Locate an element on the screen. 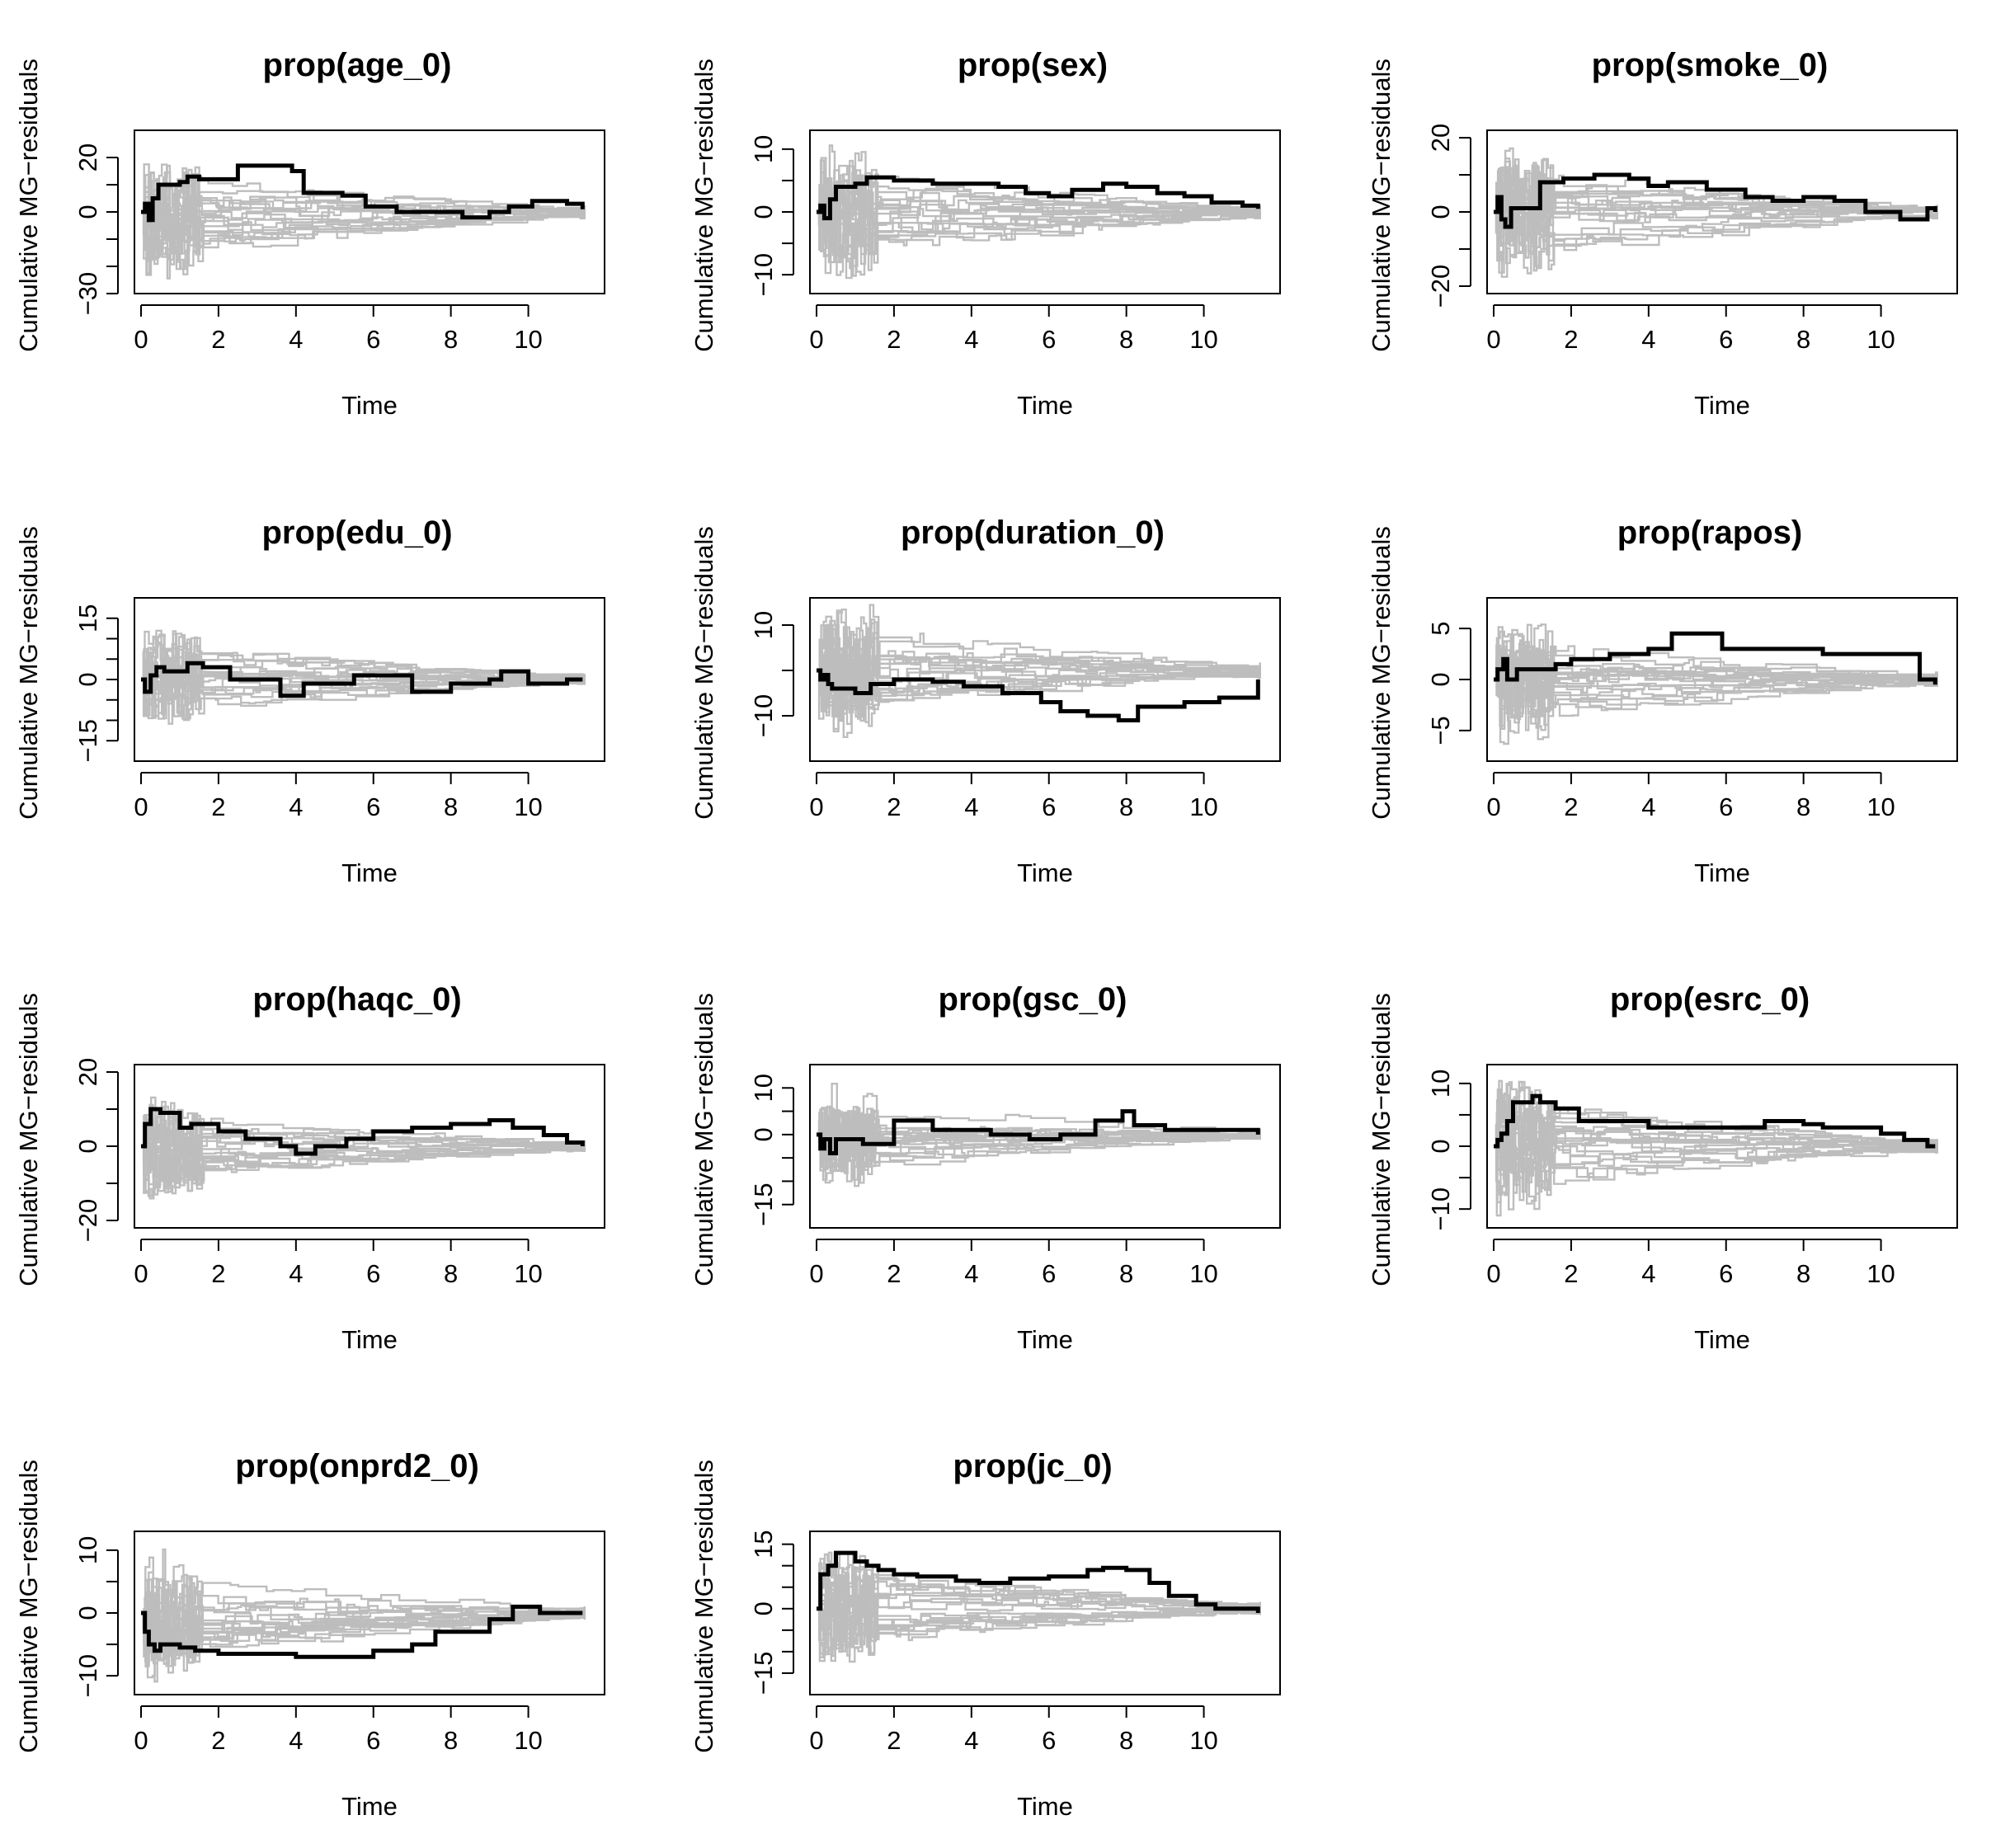  plot-title: prop(gsc_0) is located at coordinates (1033, 999).